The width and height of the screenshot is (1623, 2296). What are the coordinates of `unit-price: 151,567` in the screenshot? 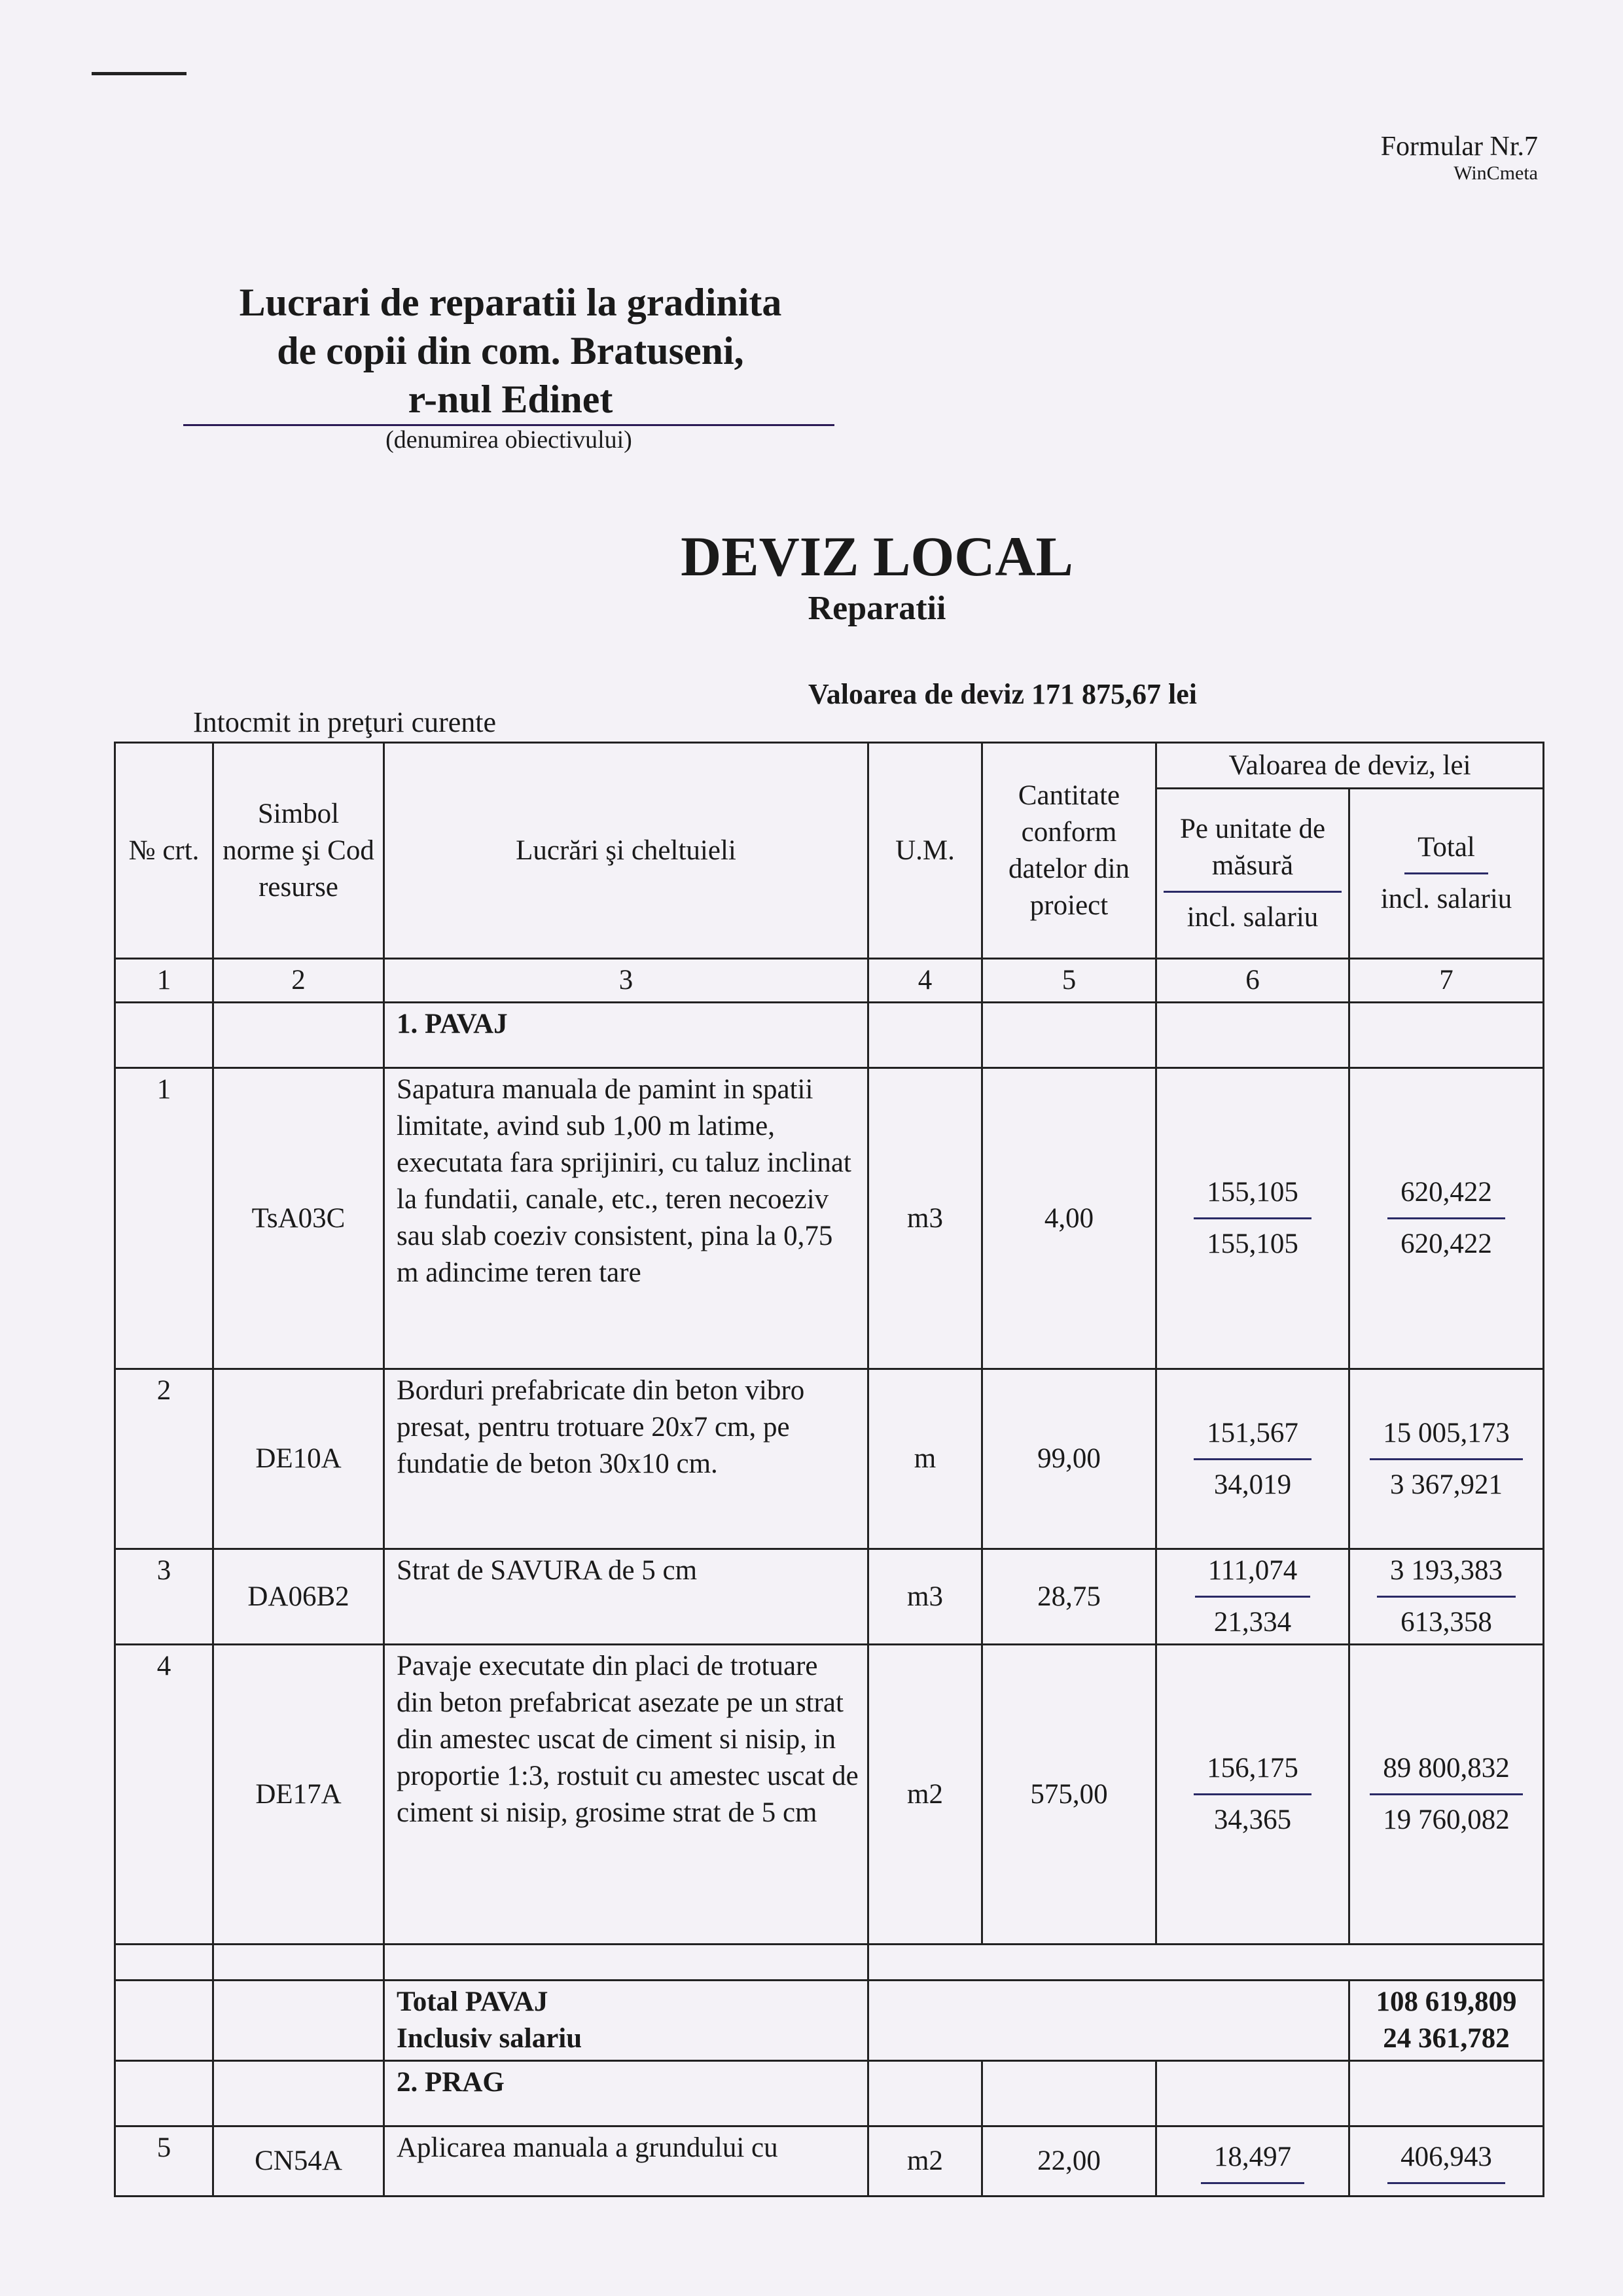 It's located at (1252, 1437).